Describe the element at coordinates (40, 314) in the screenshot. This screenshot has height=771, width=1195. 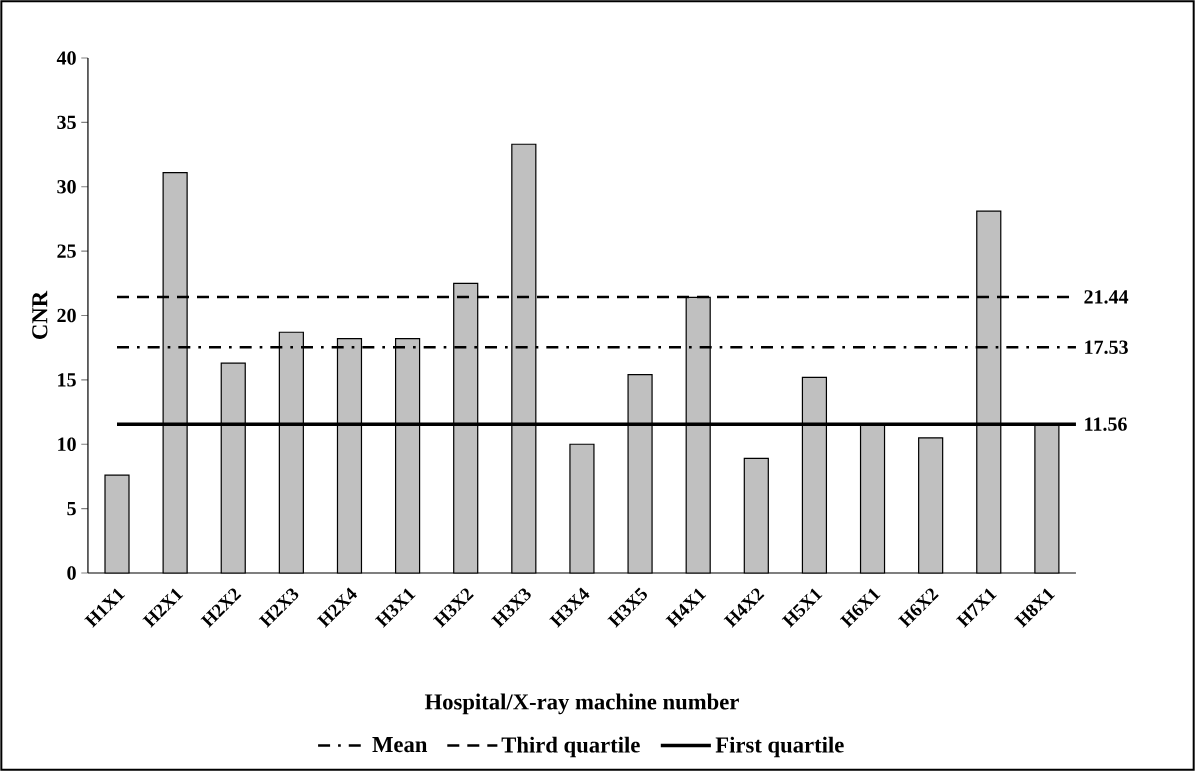
I see `y-axis-title: CNR` at that location.